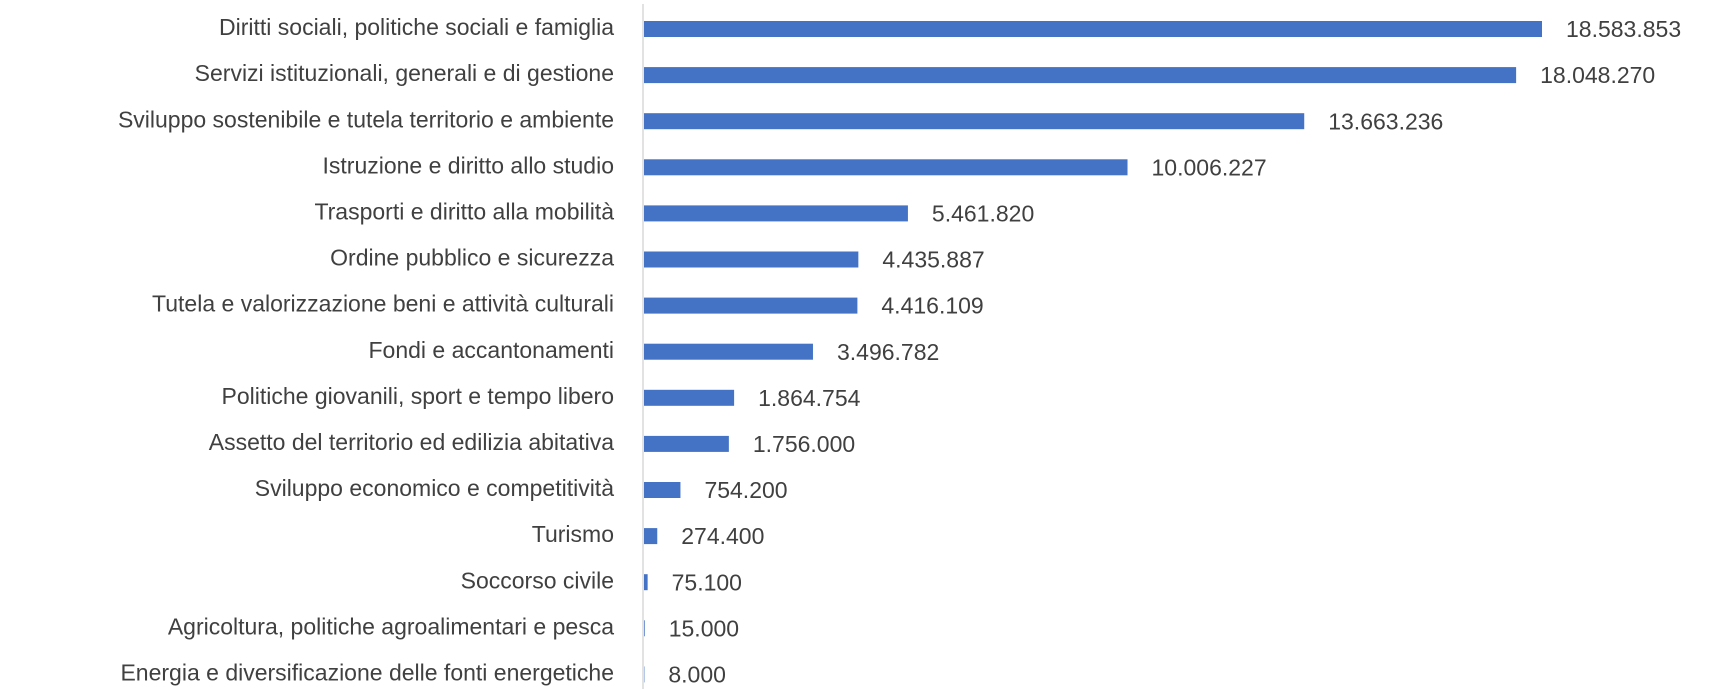  Describe the element at coordinates (469, 165) in the screenshot. I see `category-label: Istruzione e diritto allo studio` at that location.